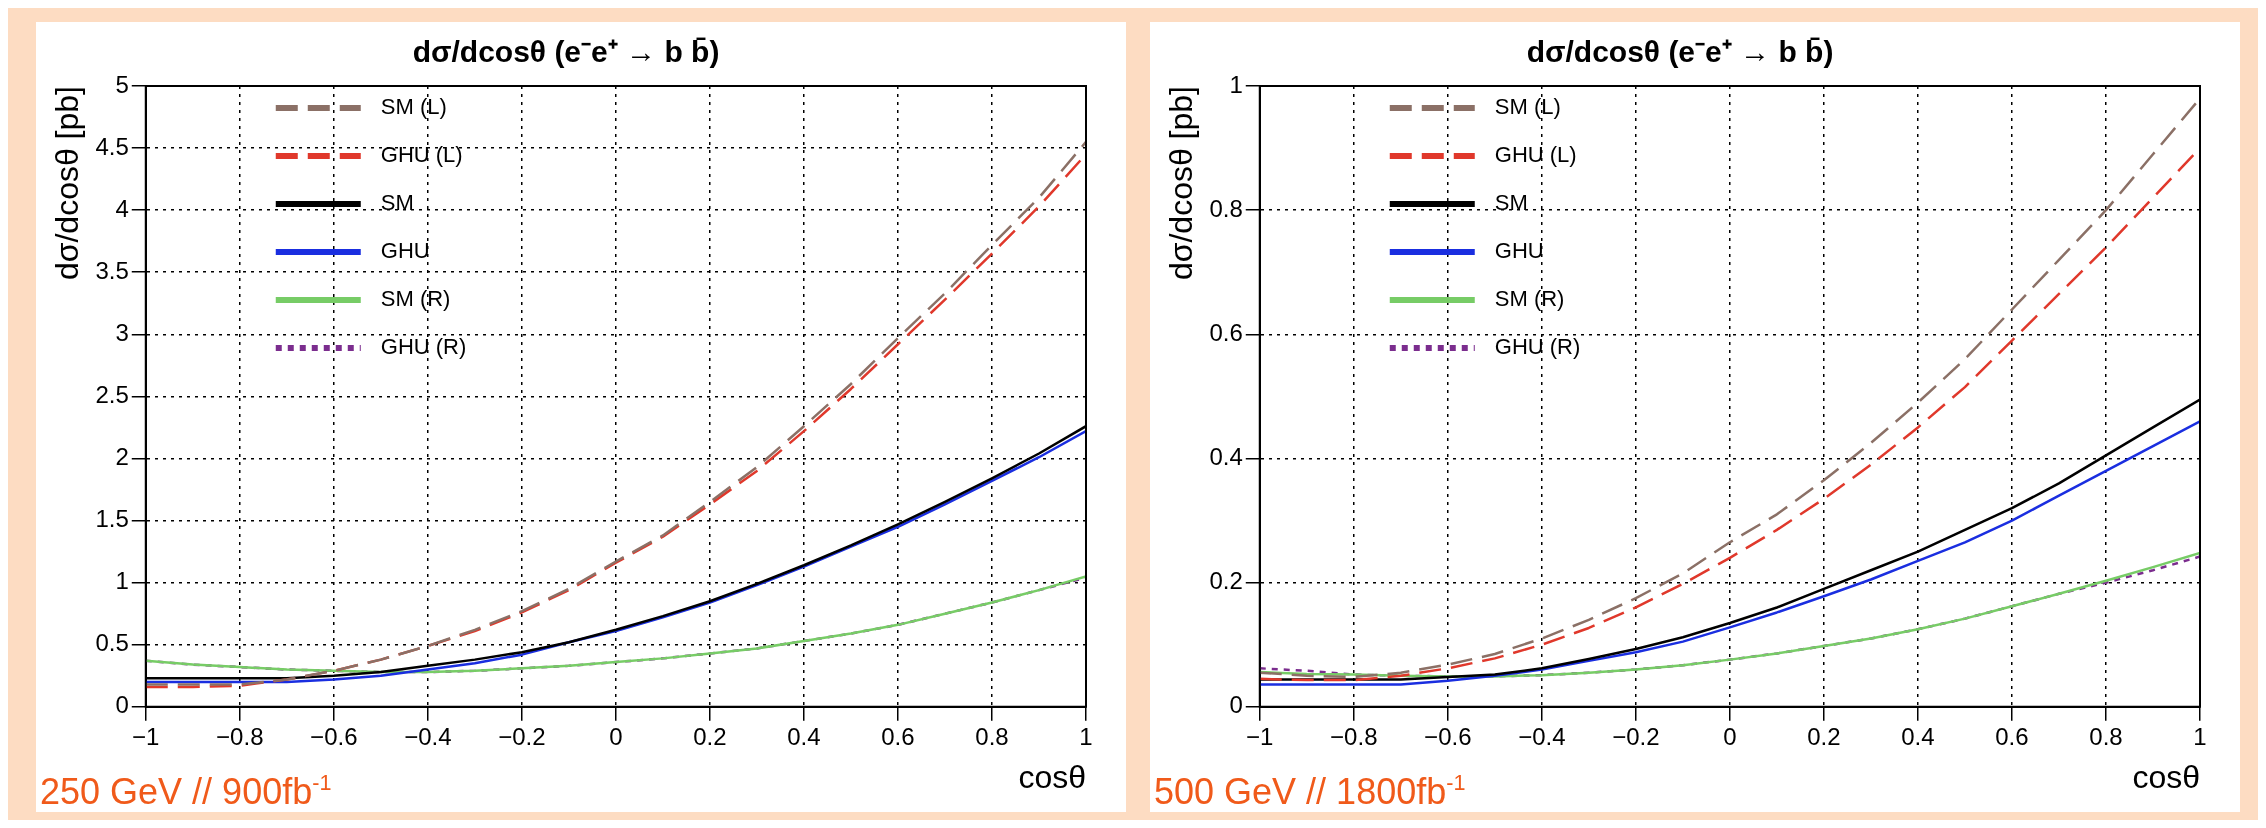 The width and height of the screenshot is (2266, 828). What do you see at coordinates (1226, 457) in the screenshot?
I see `y-tick-label: 0.4` at bounding box center [1226, 457].